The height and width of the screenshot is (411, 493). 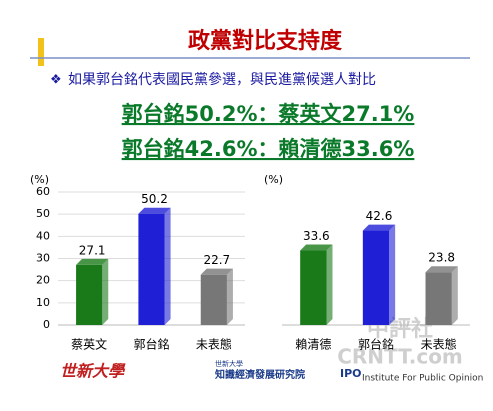 What do you see at coordinates (41, 52) in the screenshot?
I see `decoration` at bounding box center [41, 52].